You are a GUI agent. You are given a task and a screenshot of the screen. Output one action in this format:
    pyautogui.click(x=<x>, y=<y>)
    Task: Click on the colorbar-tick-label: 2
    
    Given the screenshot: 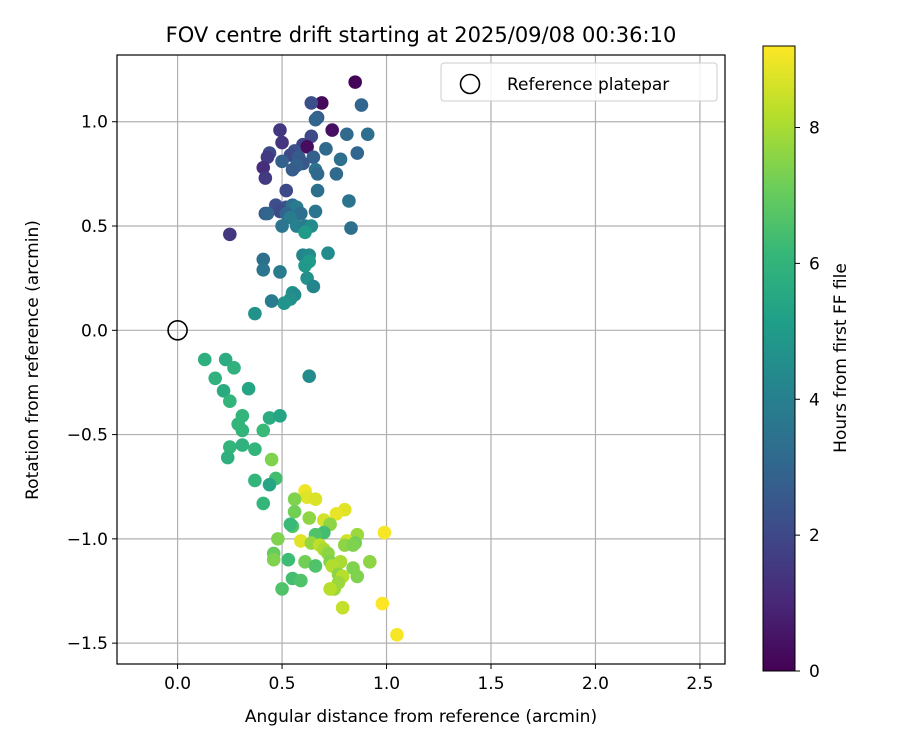 What is the action you would take?
    pyautogui.click(x=814, y=536)
    